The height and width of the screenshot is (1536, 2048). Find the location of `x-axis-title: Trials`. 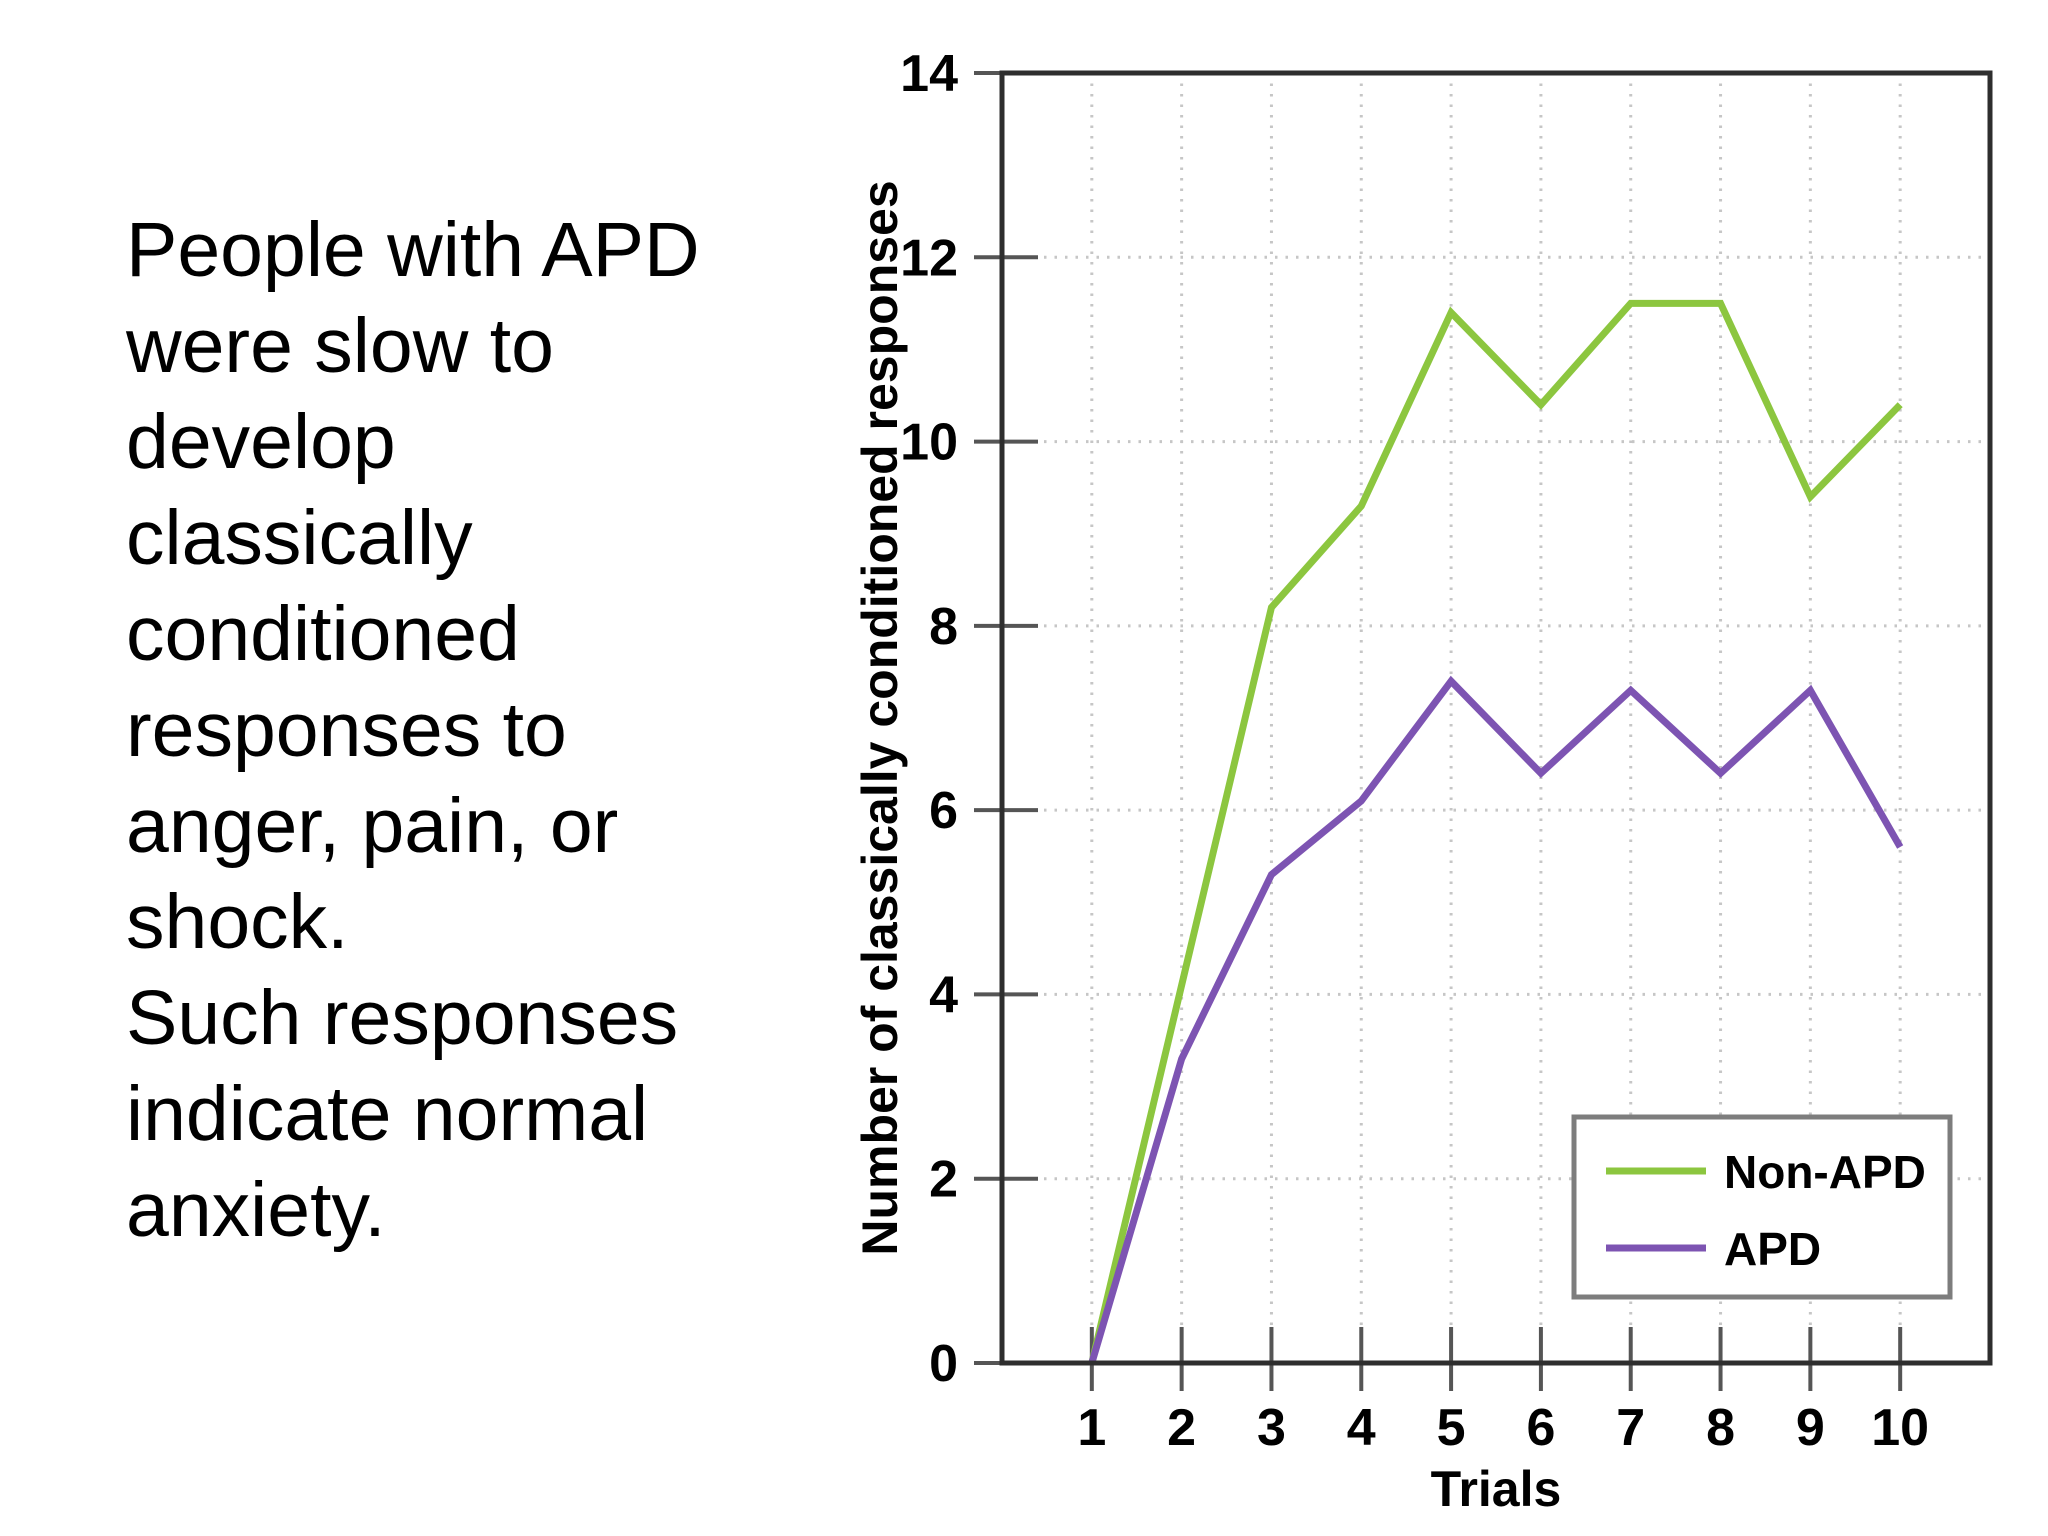

x-axis-title: Trials is located at coordinates (1496, 1489).